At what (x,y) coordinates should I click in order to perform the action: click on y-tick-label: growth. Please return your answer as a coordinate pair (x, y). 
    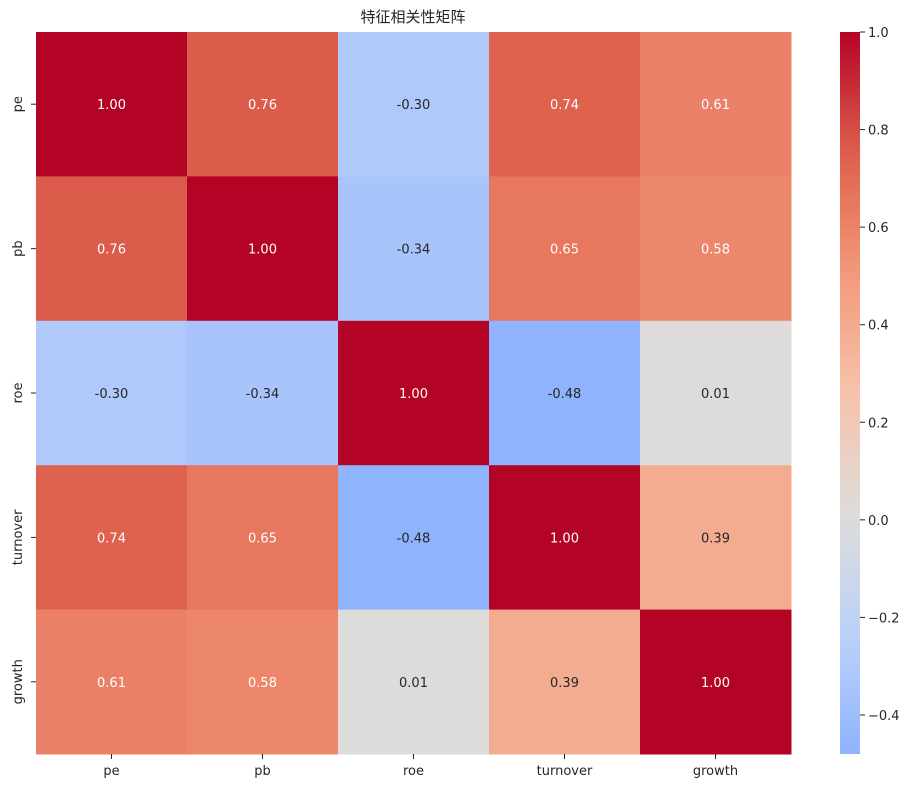
    Looking at the image, I should click on (18, 681).